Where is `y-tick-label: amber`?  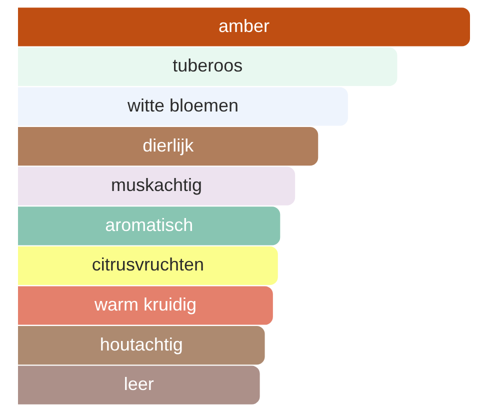
y-tick-label: amber is located at coordinates (244, 26).